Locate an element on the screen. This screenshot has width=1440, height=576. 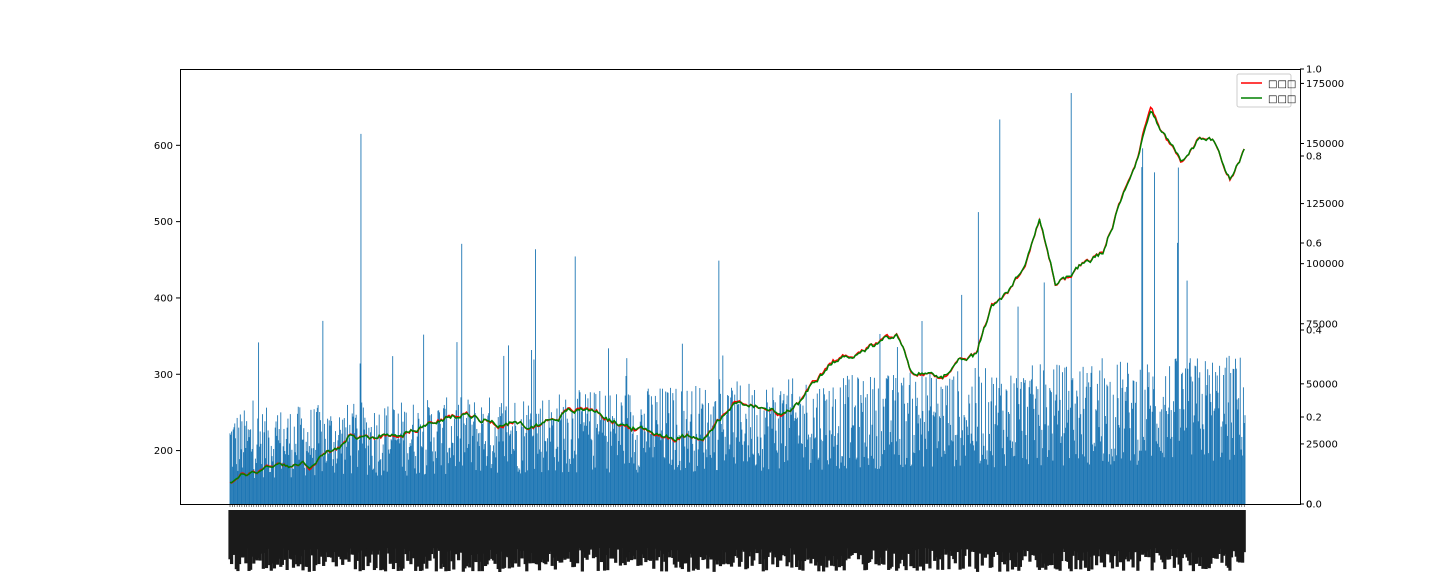
left-axis-tick-label: 400 is located at coordinates (163, 298).